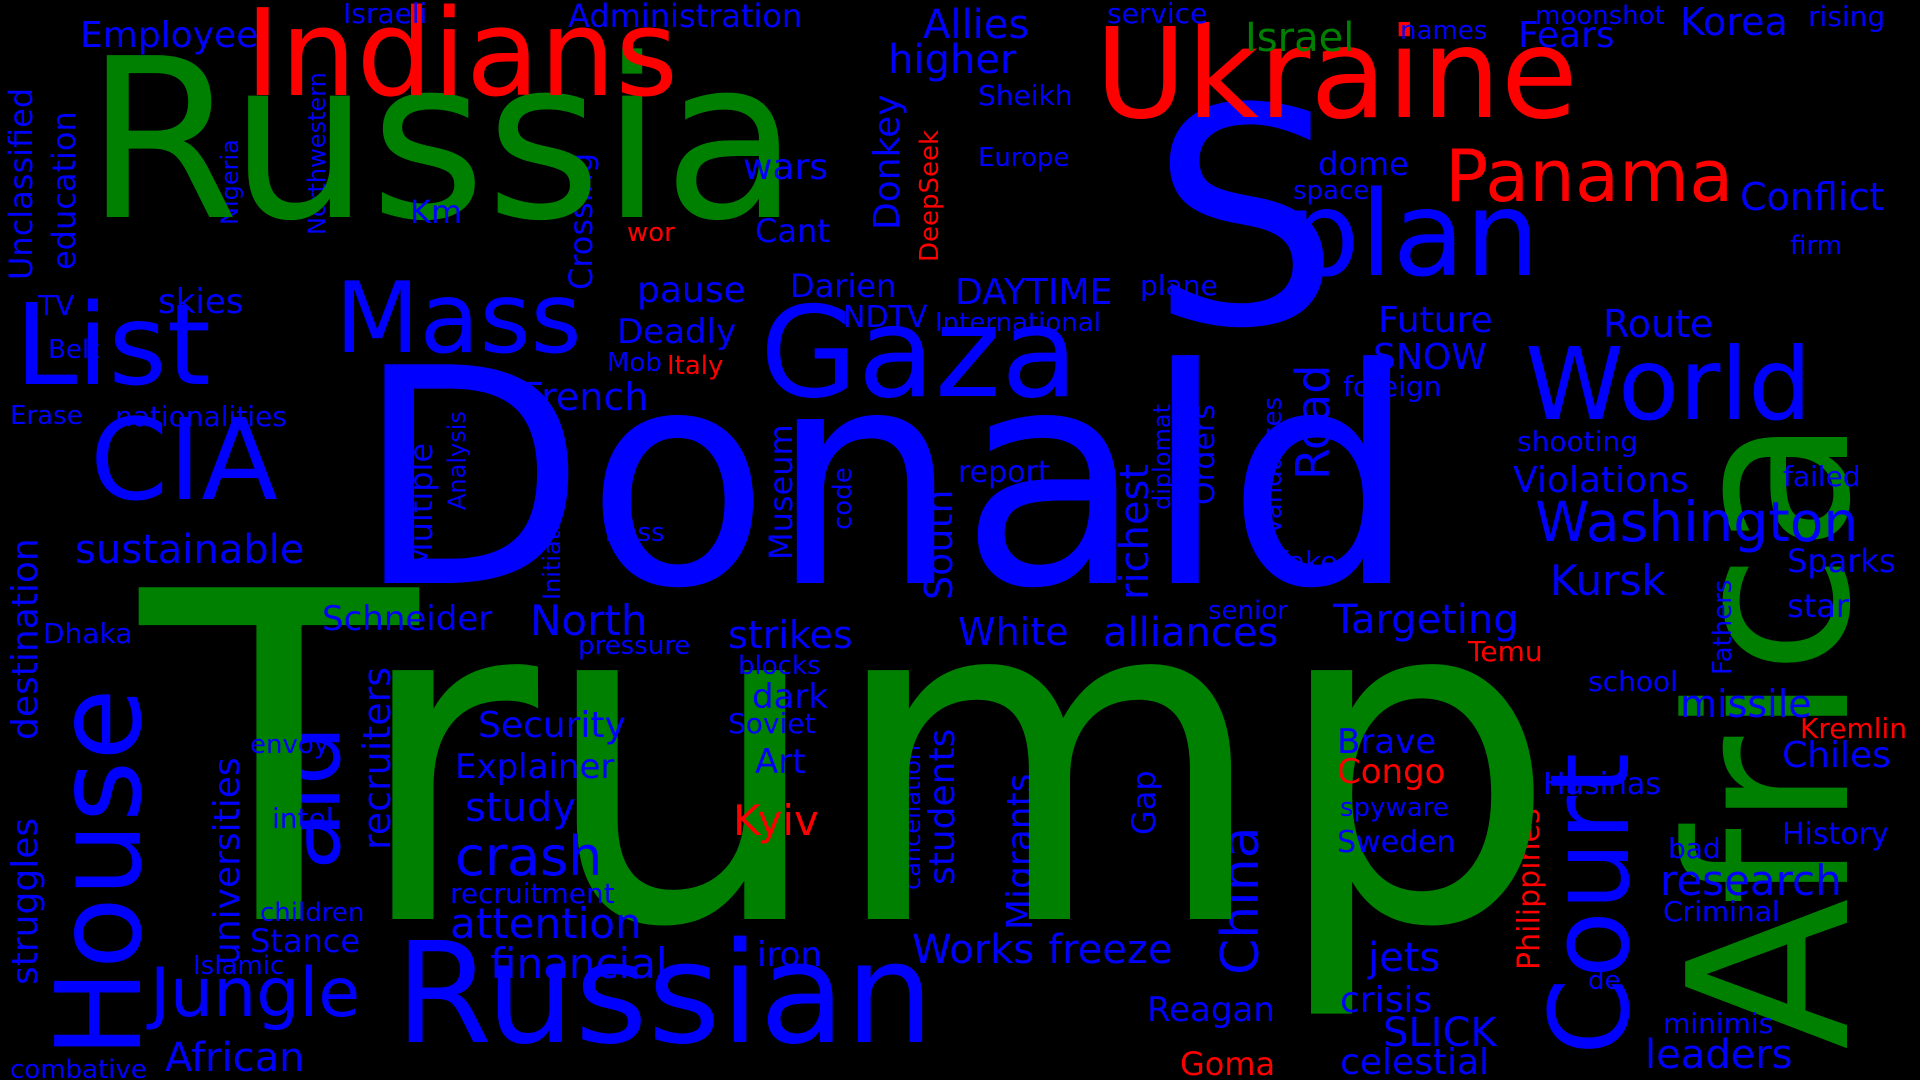 Image resolution: width=1920 pixels, height=1080 pixels. What do you see at coordinates (790, 955) in the screenshot?
I see `word-iron: iron` at bounding box center [790, 955].